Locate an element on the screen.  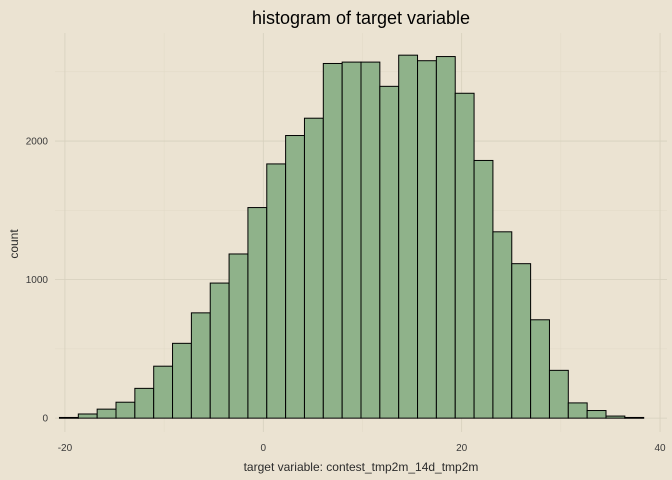
x-axis-label: target variable: contest_tmp2m_14d_tmp2m is located at coordinates (361, 467).